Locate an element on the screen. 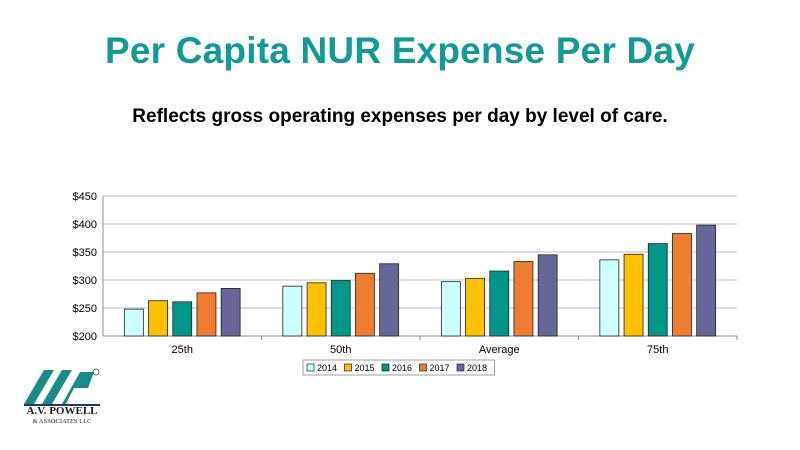 The image size is (800, 450). y-tick-label: $400 is located at coordinates (85, 225).